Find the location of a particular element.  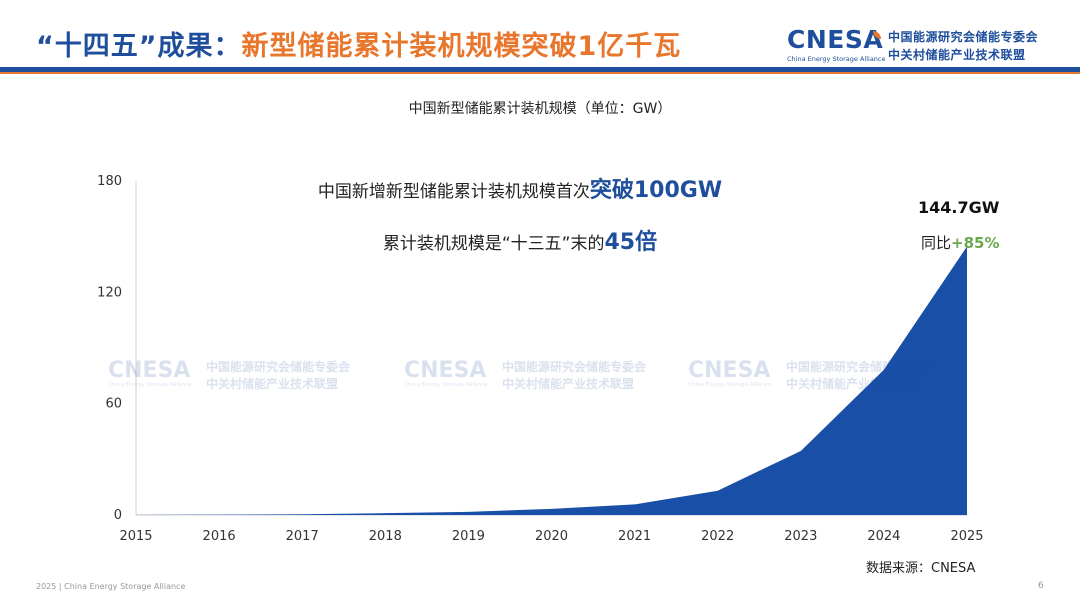

header-band-orange is located at coordinates (540, 73).